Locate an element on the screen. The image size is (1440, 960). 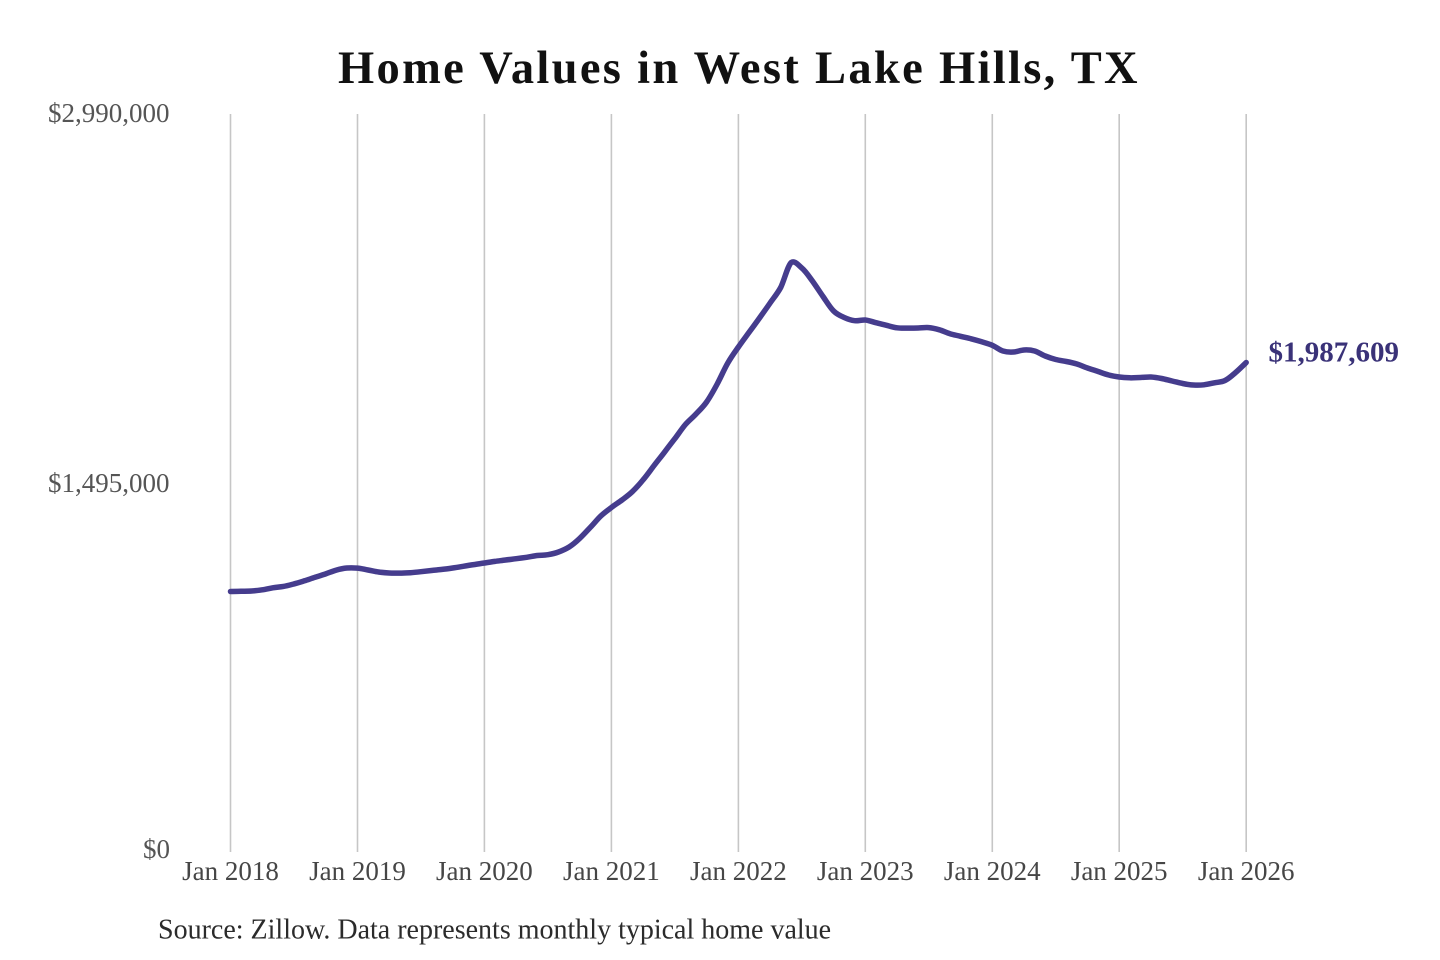
svg-text: Jan 2023 is located at coordinates (865, 871).